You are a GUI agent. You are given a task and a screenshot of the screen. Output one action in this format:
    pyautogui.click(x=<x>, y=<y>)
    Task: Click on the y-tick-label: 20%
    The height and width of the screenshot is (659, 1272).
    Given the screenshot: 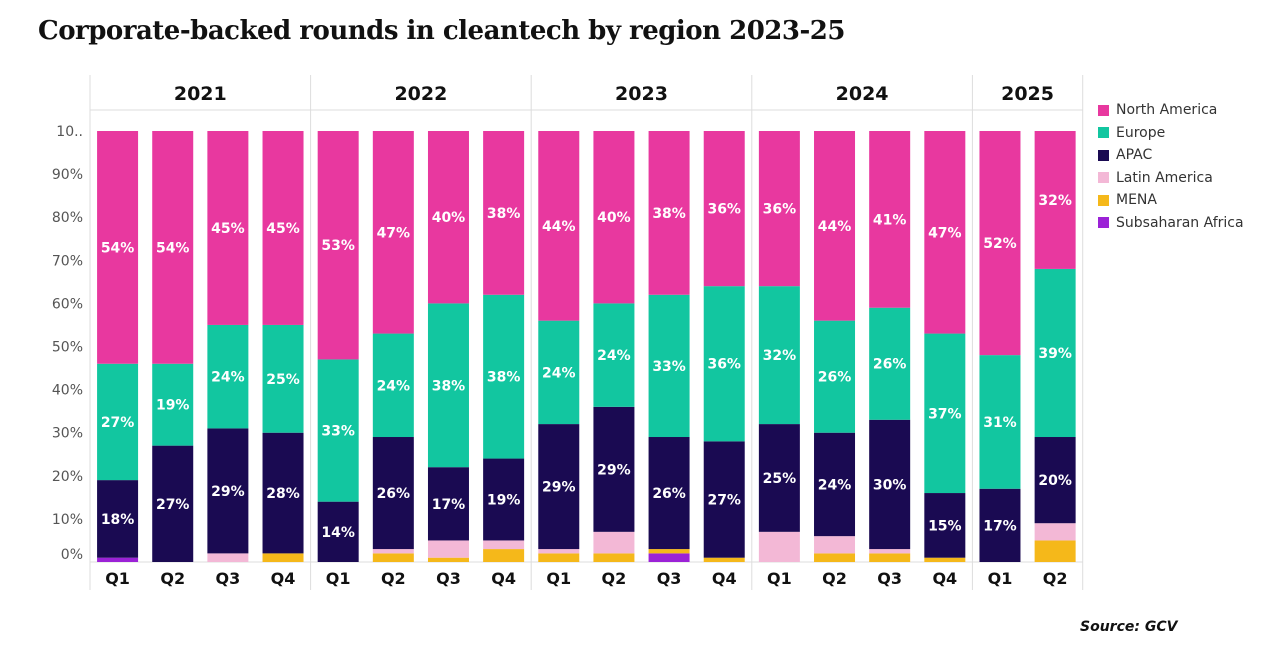 What is the action you would take?
    pyautogui.click(x=67, y=477)
    